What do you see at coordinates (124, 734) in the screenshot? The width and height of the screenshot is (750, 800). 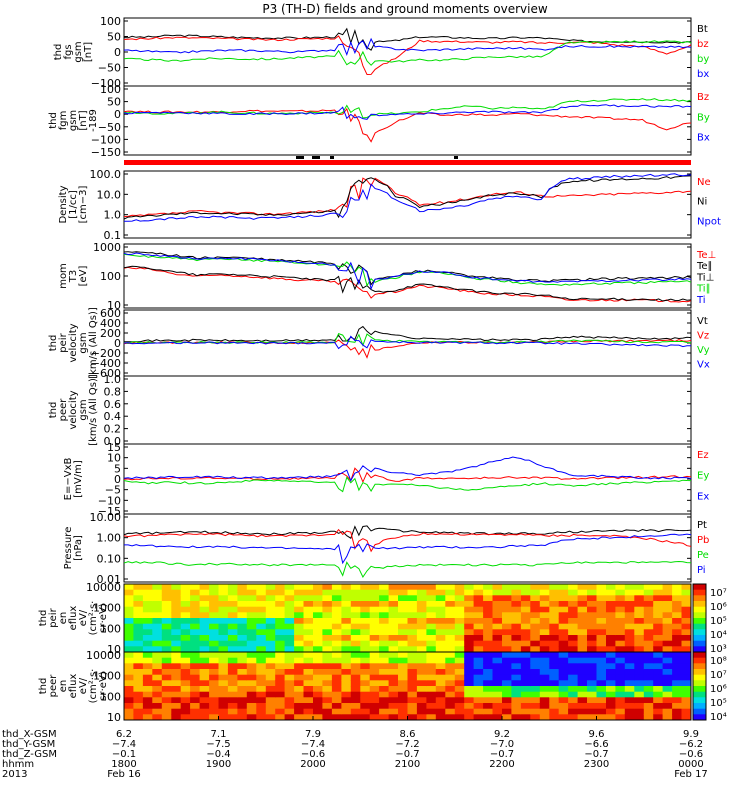 I see `x-row-value: 6.2` at bounding box center [124, 734].